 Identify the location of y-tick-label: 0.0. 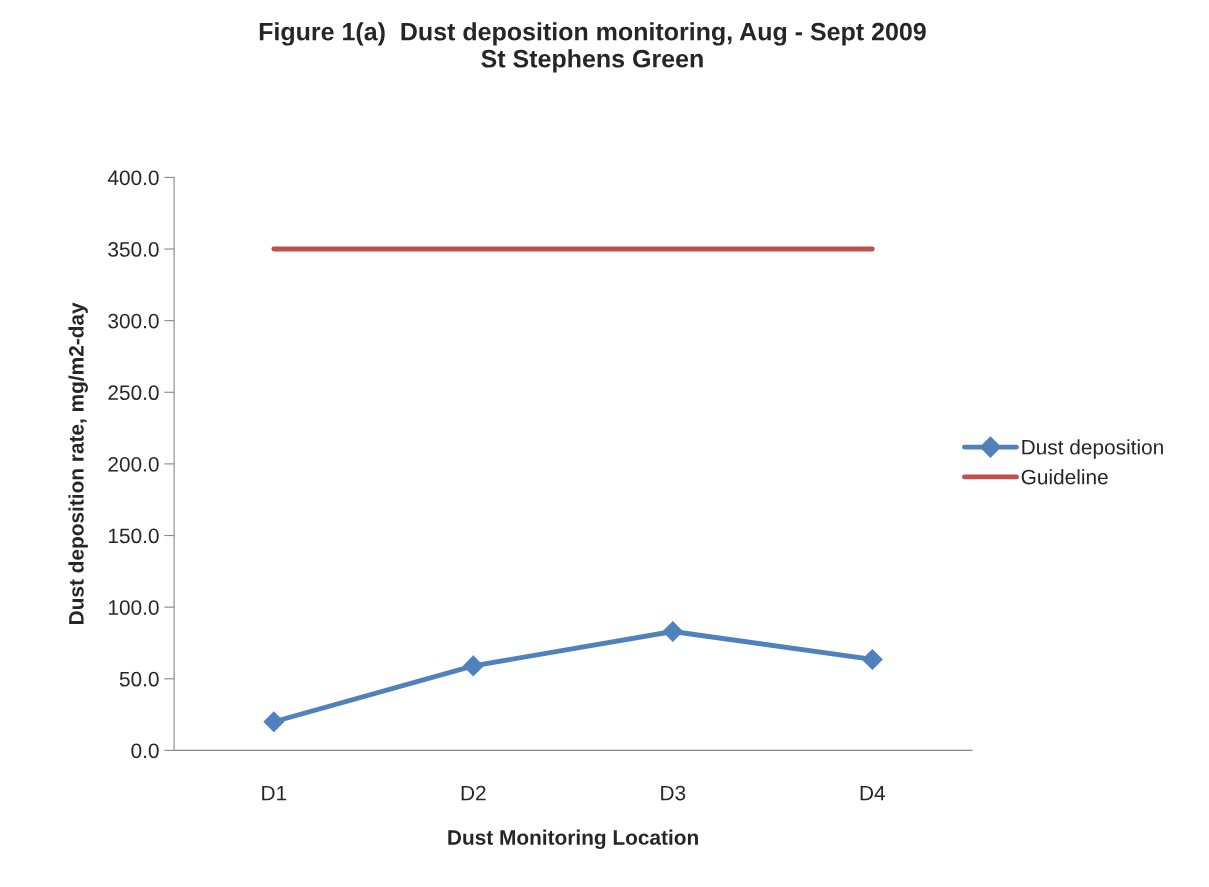
(145, 751).